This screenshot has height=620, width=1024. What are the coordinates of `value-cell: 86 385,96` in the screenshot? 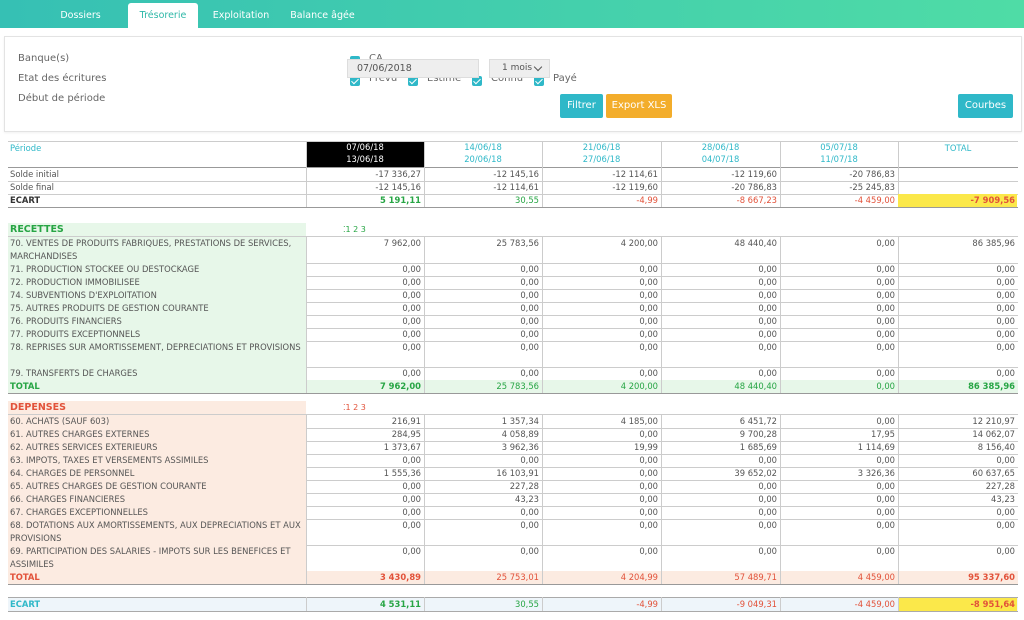 It's located at (991, 386).